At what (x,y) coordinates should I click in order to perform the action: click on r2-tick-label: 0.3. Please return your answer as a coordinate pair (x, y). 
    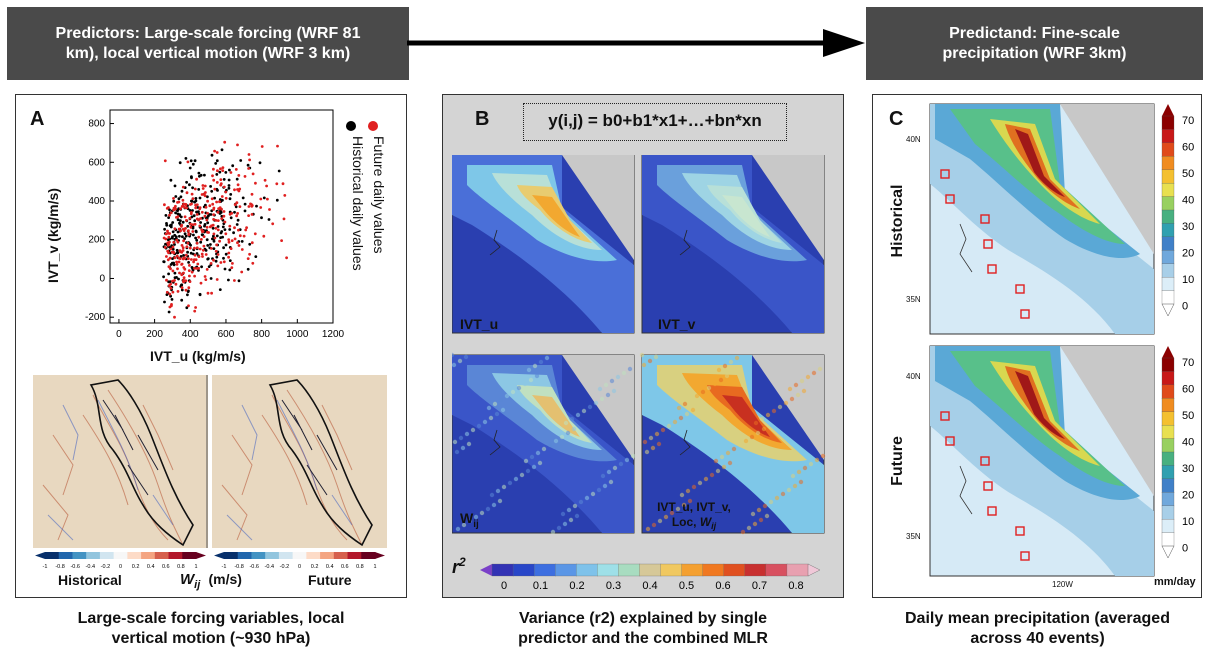
    Looking at the image, I should click on (613, 586).